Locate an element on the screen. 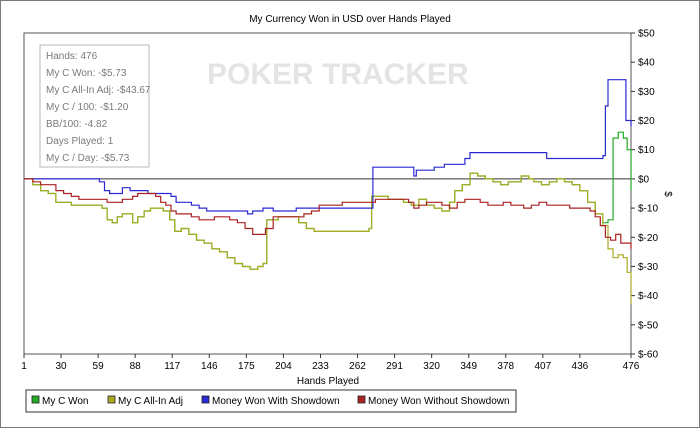 Image resolution: width=700 pixels, height=428 pixels. x-axis-label: Hands Played is located at coordinates (328, 381).